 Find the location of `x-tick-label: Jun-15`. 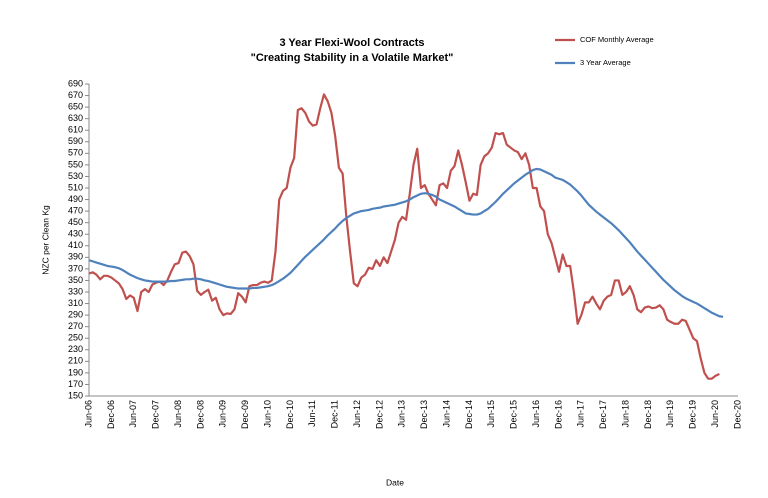

x-tick-label: Jun-15 is located at coordinates (491, 414).